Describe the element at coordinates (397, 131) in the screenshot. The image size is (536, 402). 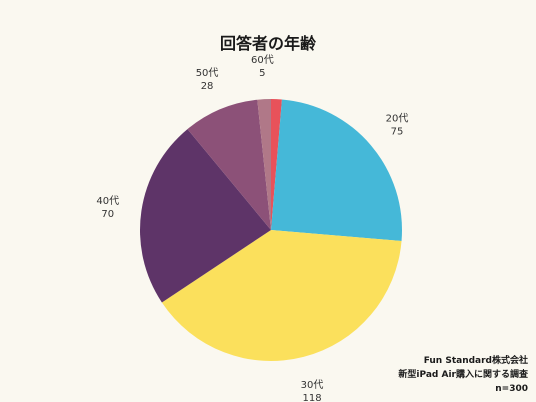
I see `slice-value-label: 75` at that location.